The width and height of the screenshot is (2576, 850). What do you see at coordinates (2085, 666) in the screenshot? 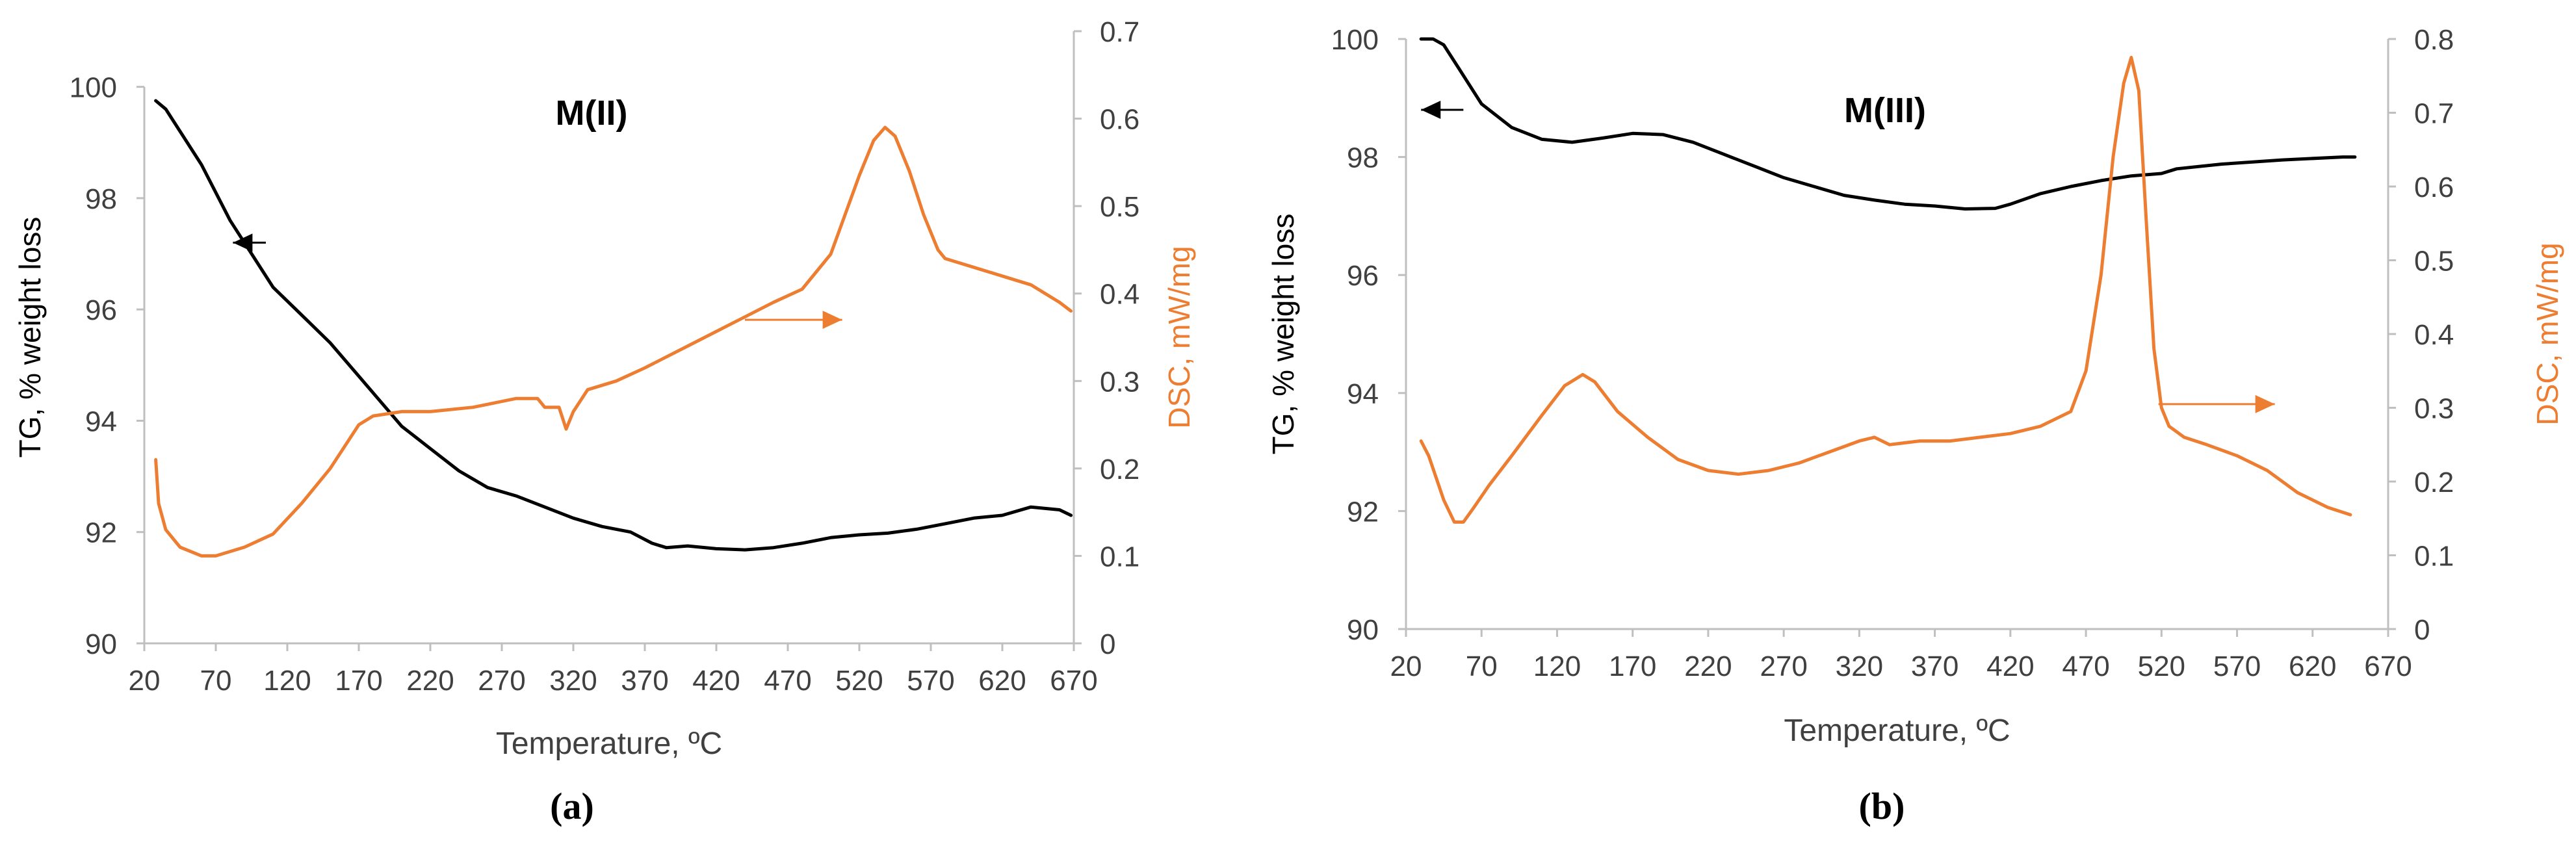
I see `panel-b-x-tick-label: 470` at bounding box center [2085, 666].